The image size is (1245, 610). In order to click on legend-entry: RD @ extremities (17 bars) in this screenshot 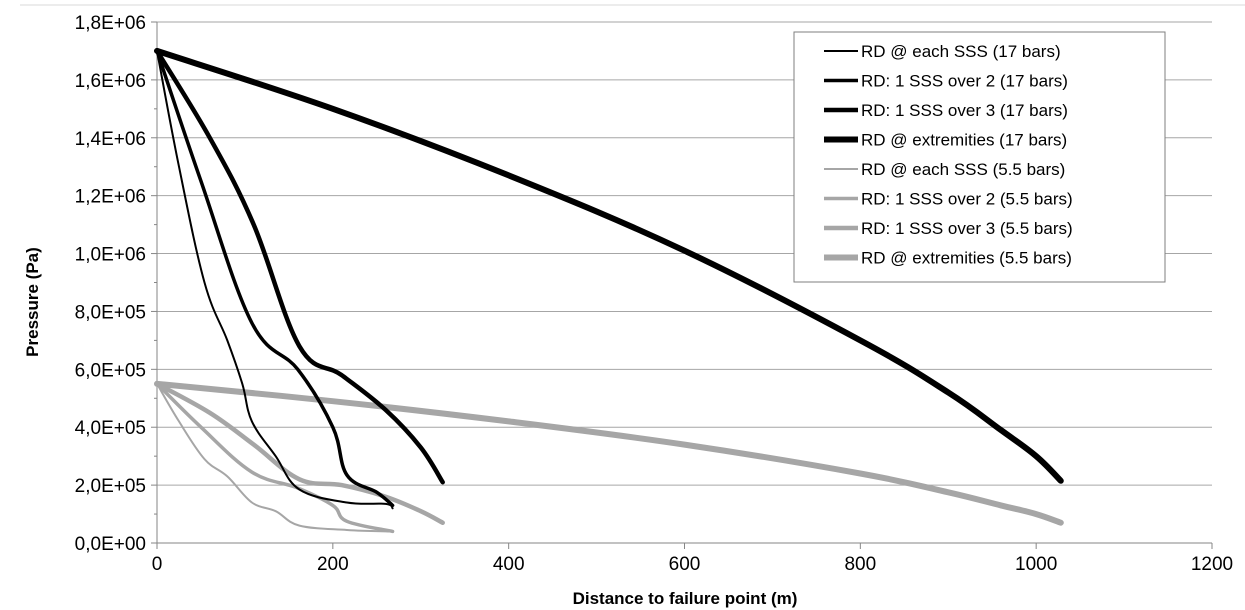, I will do `click(945, 140)`.